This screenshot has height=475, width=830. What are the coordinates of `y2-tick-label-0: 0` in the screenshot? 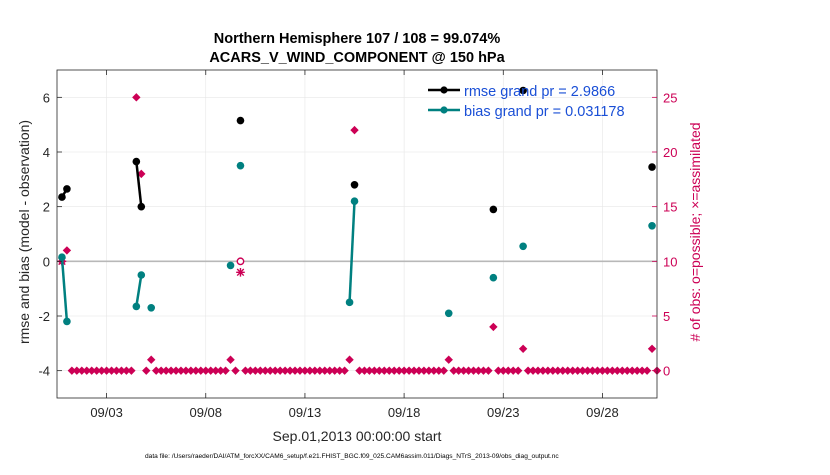 It's located at (666, 371).